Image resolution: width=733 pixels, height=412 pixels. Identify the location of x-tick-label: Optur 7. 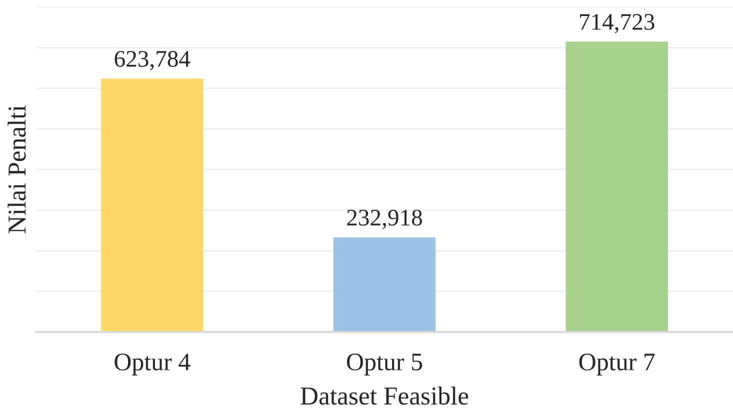
(617, 365).